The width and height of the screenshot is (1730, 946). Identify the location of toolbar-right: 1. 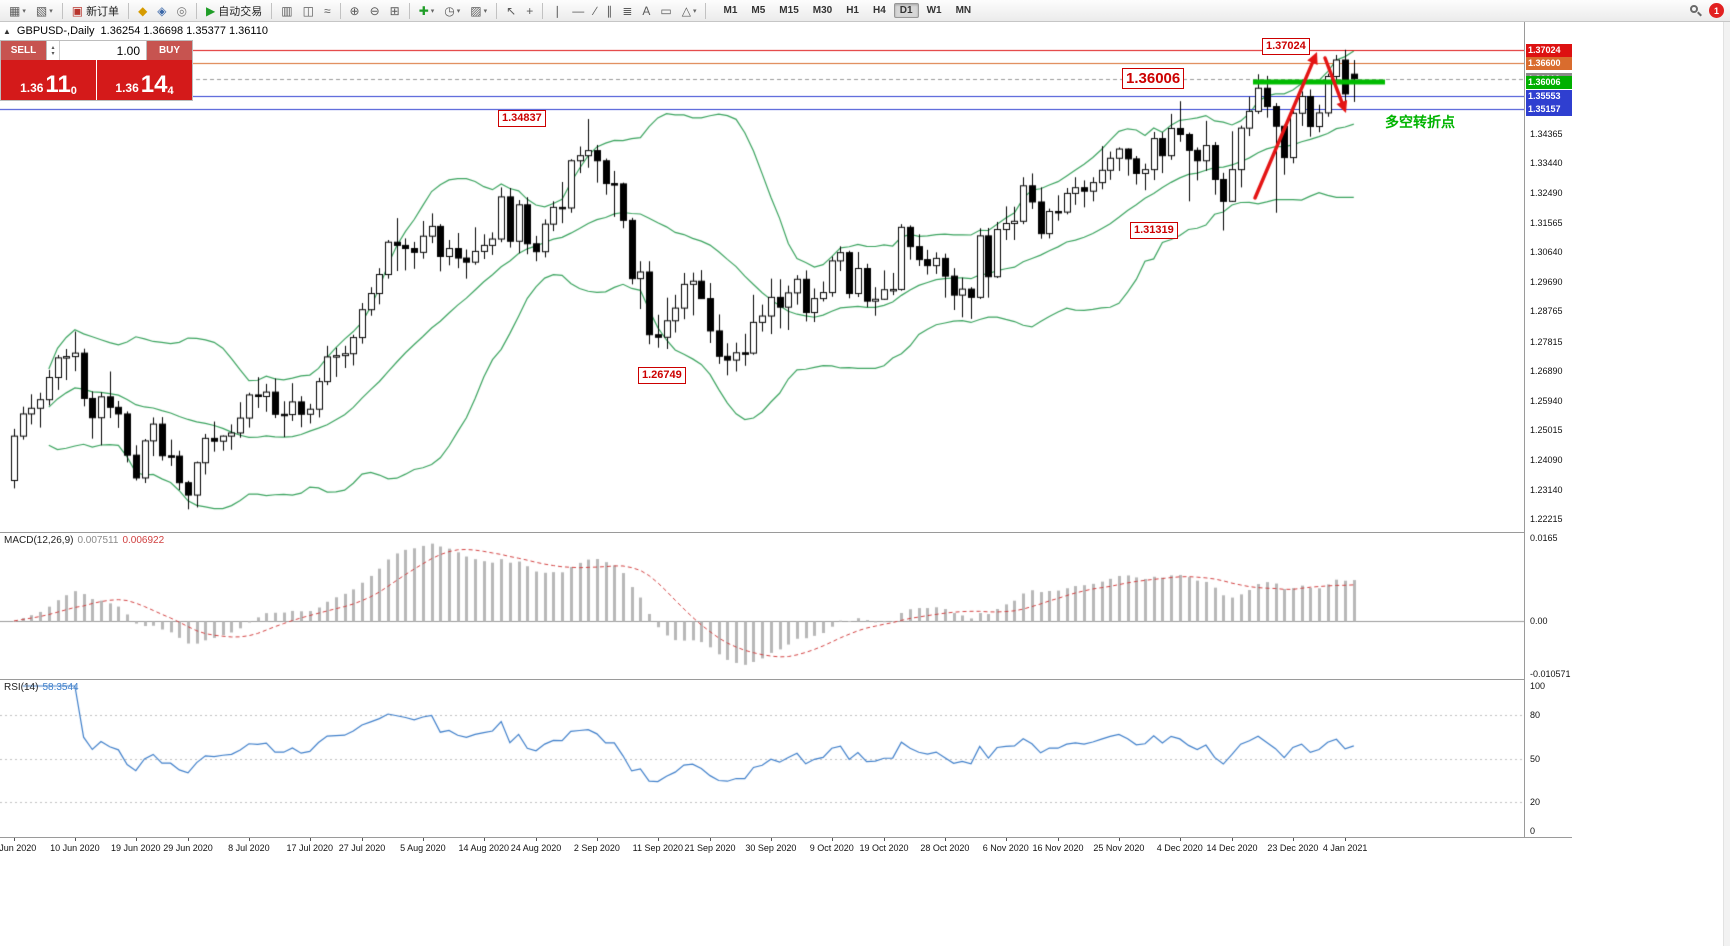
(1707, 10).